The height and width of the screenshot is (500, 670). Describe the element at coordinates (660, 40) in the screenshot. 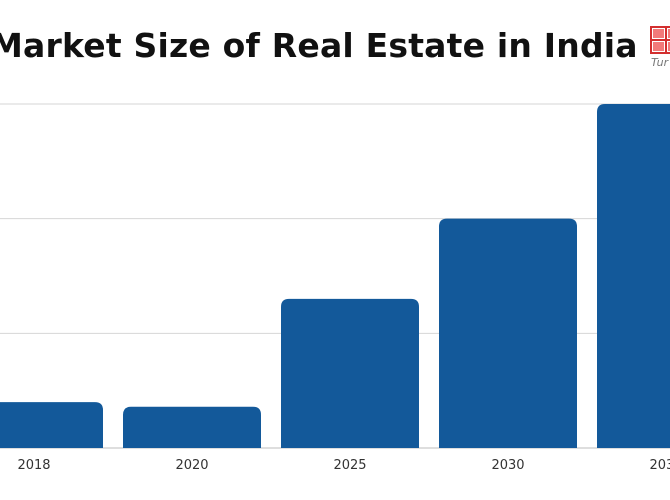

I see `logo-icon` at that location.